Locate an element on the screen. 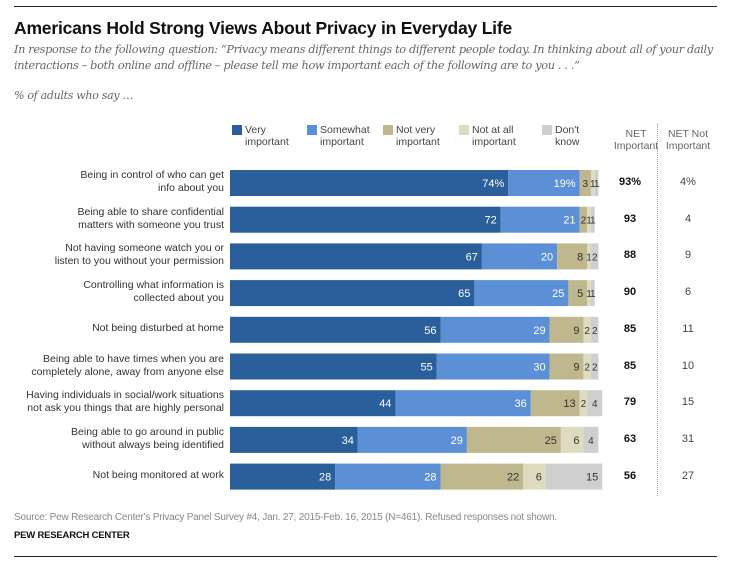 The image size is (730, 566). net-not-important-value: 11 is located at coordinates (688, 328).